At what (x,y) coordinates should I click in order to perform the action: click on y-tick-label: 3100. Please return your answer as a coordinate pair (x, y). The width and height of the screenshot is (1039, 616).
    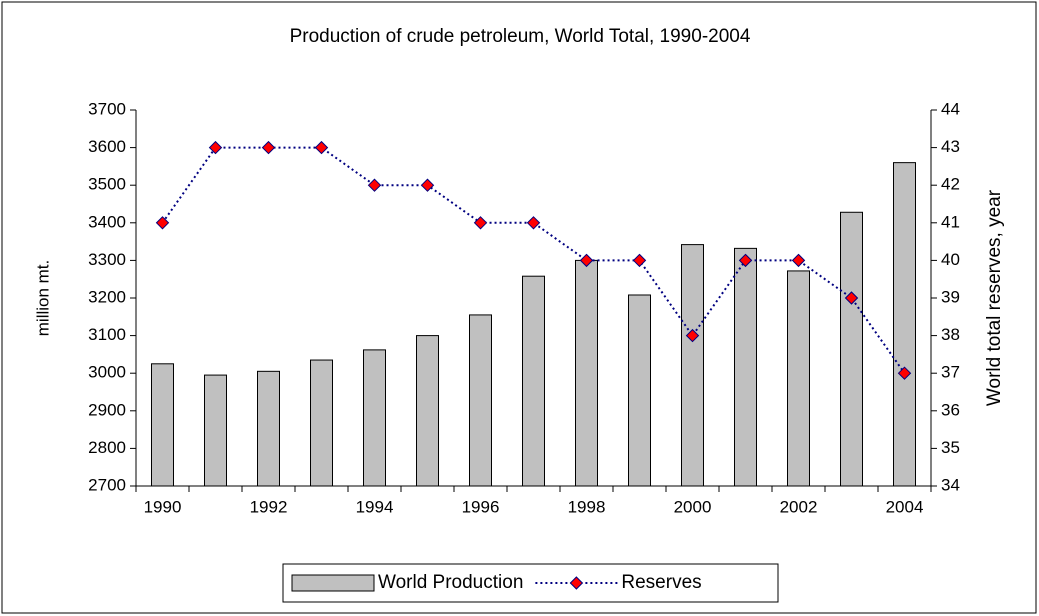
    Looking at the image, I should click on (107, 334).